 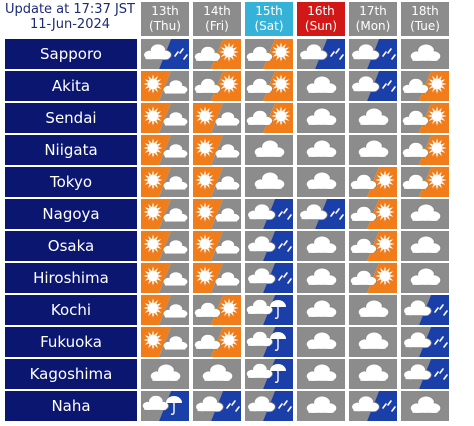 I want to click on day-weekday: (Sun), so click(x=321, y=26).